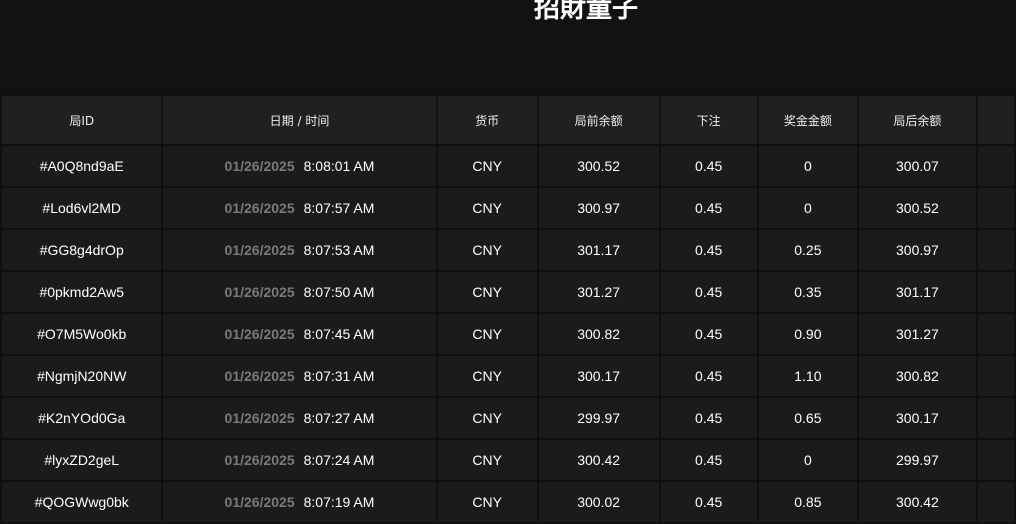  What do you see at coordinates (917, 292) in the screenshot?
I see `balance-after: 301.17` at bounding box center [917, 292].